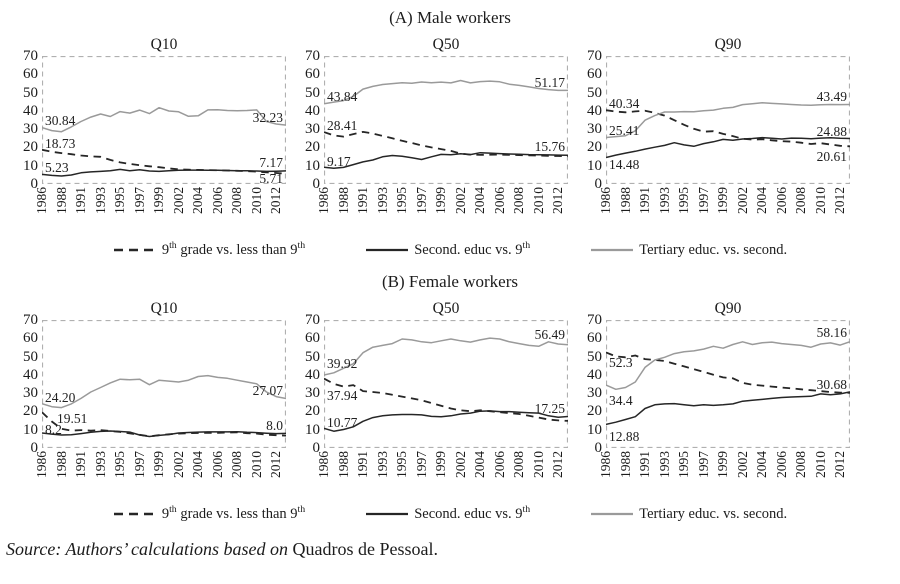 Image resolution: width=900 pixels, height=584 pixels. I want to click on point-label-32-23-q10-male: 32.23, so click(267, 118).